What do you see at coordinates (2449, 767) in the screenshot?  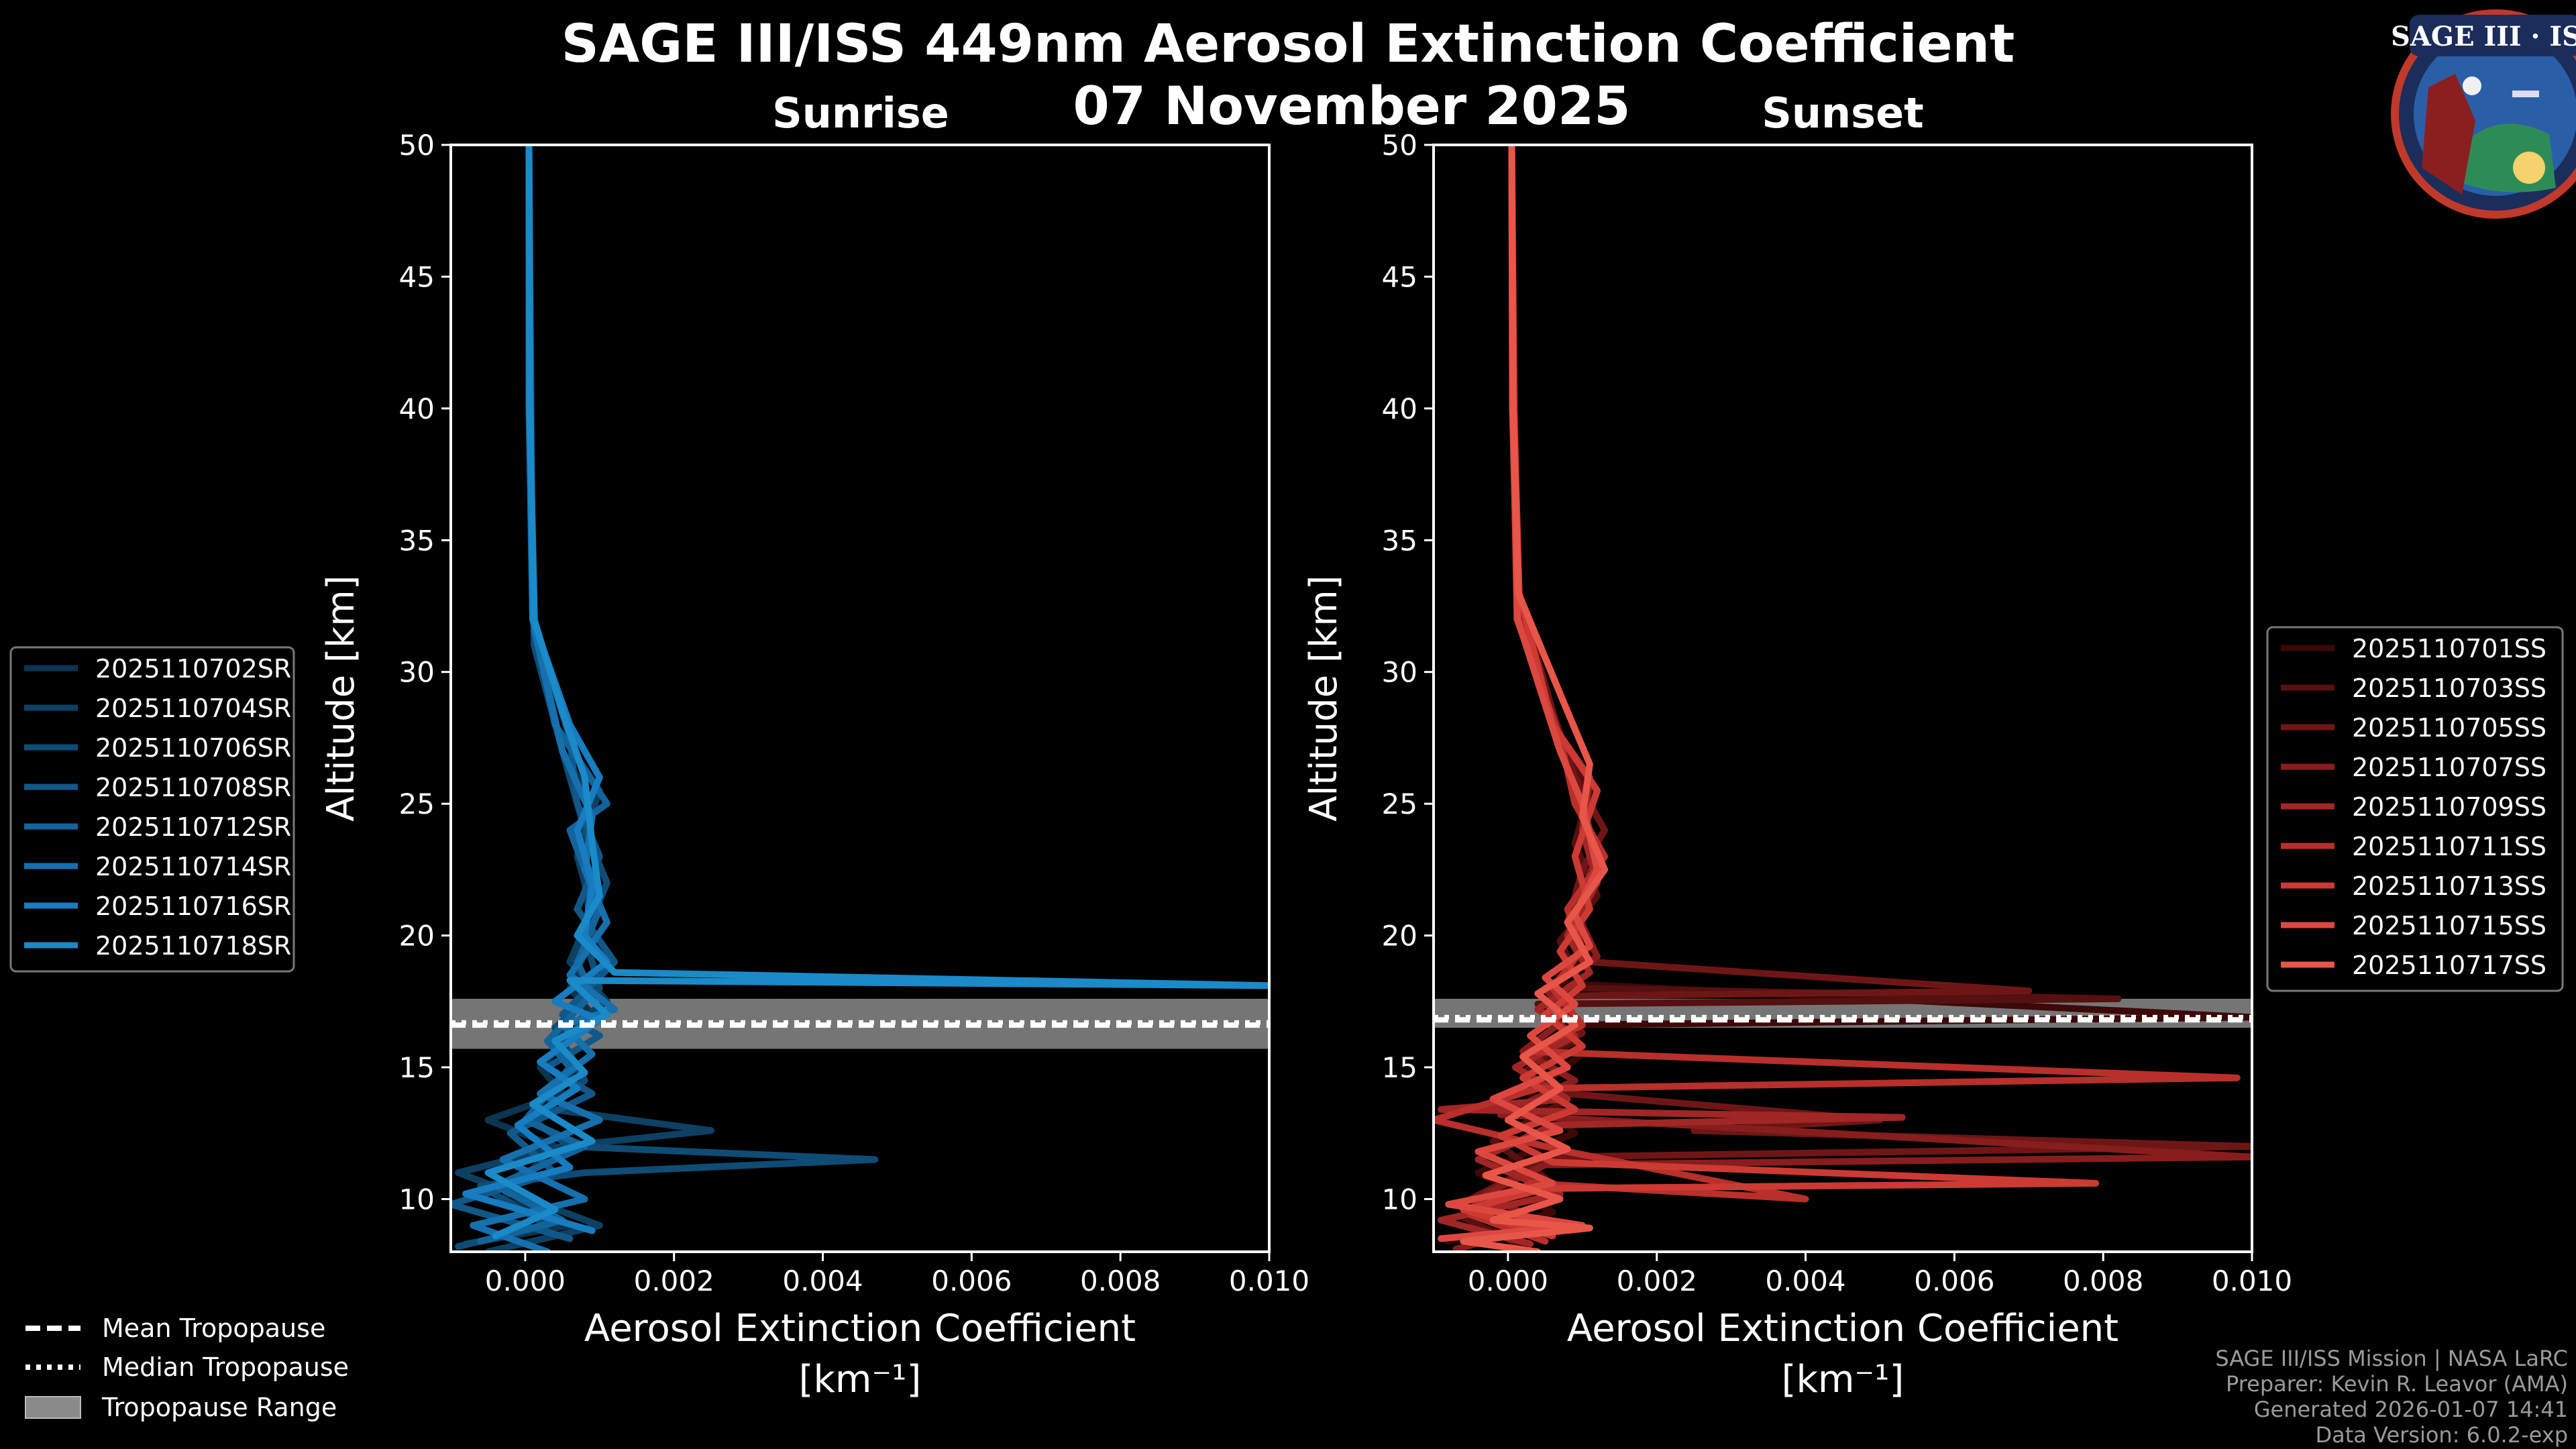 I see `sunset-legend-label: 2025110707SS` at bounding box center [2449, 767].